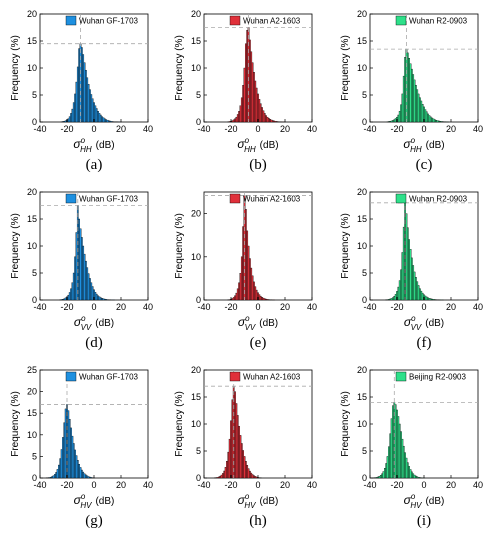 The image size is (497, 550). Describe the element at coordinates (424, 323) in the screenshot. I see `x-axis-label: σo VV (dB)` at that location.